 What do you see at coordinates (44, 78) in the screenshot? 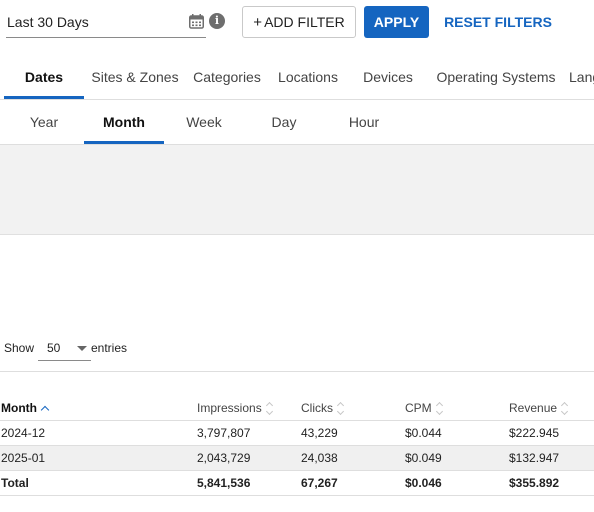
I see `tab-dates: Dates` at bounding box center [44, 78].